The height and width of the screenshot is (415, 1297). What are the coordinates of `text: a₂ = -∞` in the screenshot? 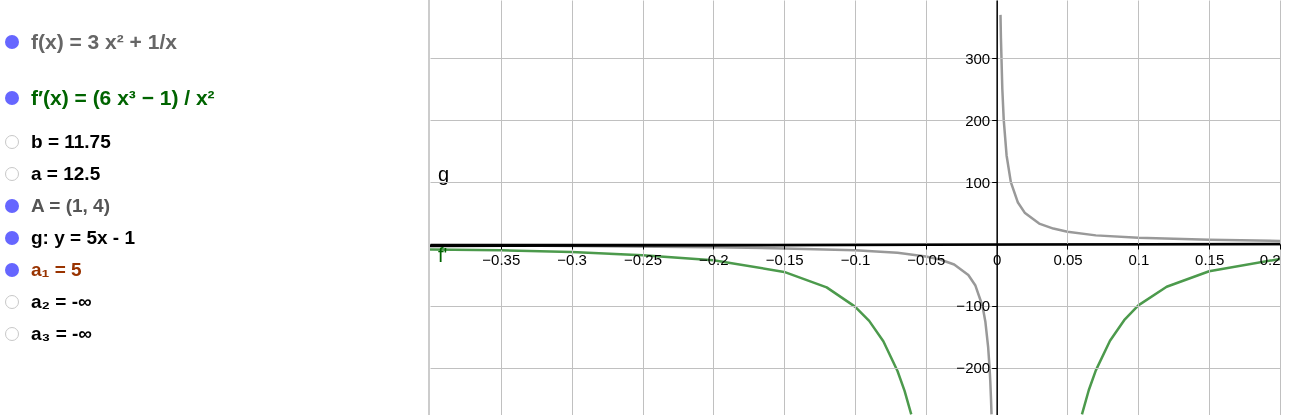 It's located at (61, 302).